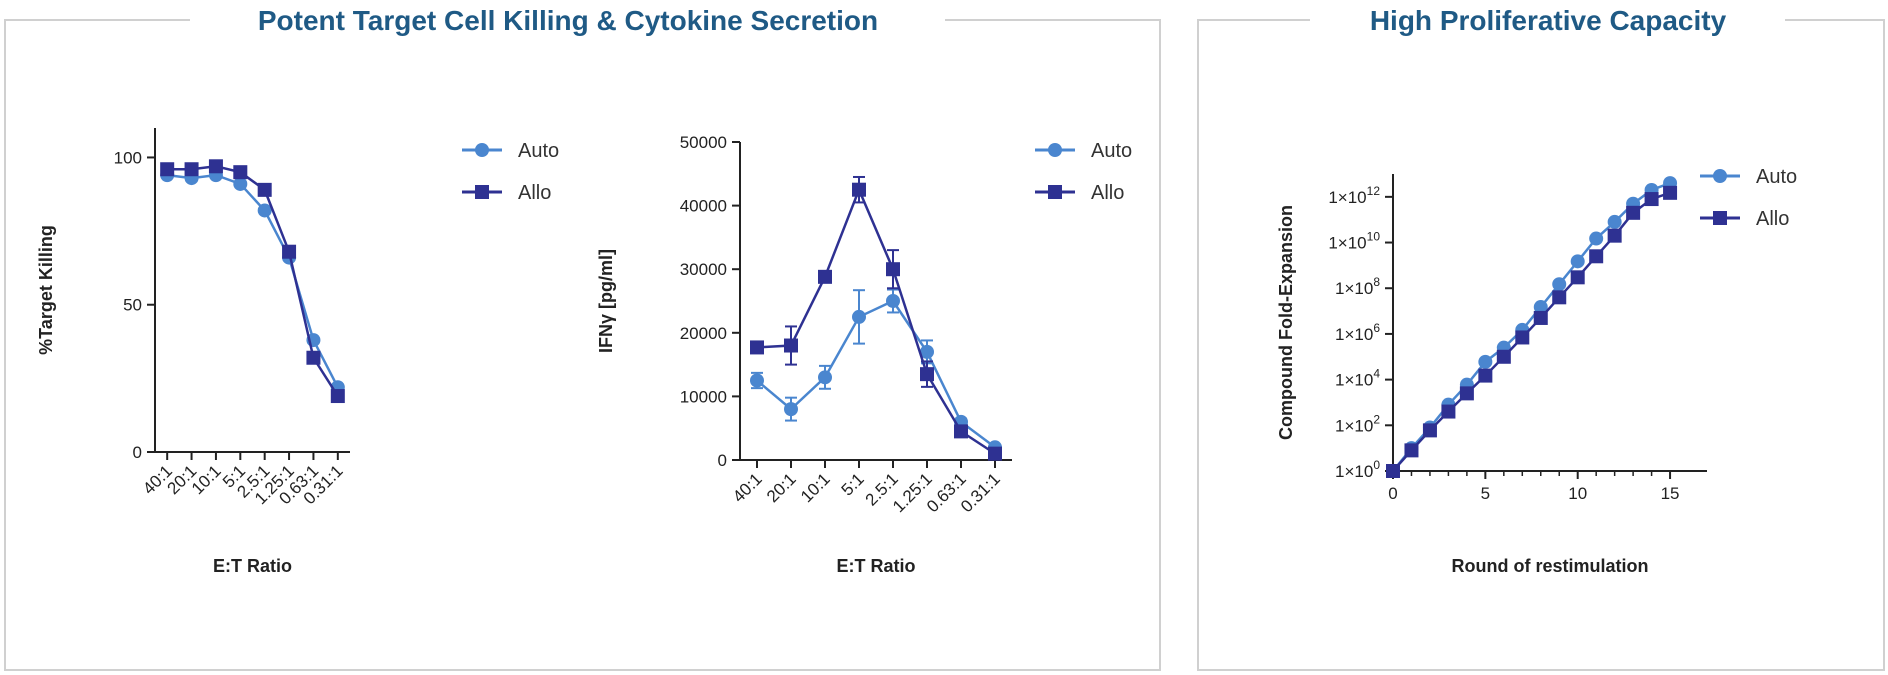  Describe the element at coordinates (606, 301) in the screenshot. I see `ifng-y-label: IFNγ [pg/ml]` at that location.